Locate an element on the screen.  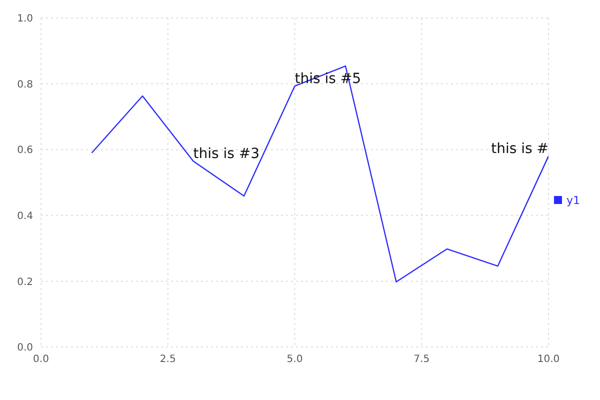
y-tick-label: 0.0 is located at coordinates (25, 348).